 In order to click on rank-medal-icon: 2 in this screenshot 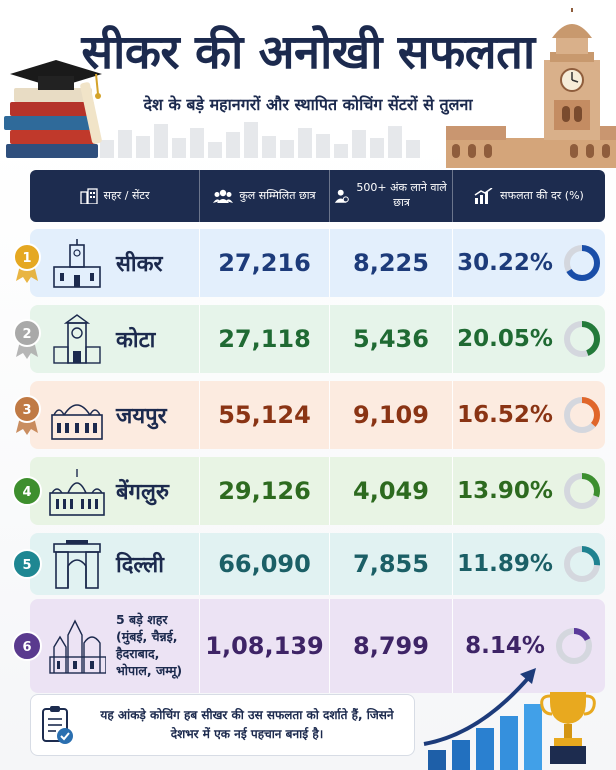, I will do `click(27, 339)`.